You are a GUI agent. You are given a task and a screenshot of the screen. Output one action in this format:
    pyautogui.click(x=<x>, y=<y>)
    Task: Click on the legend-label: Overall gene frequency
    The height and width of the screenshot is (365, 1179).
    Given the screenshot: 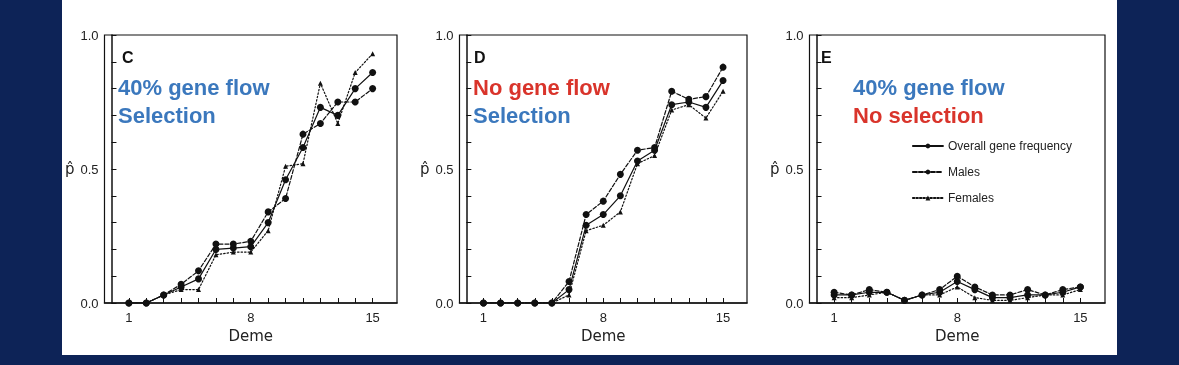 What is the action you would take?
    pyautogui.click(x=1010, y=146)
    